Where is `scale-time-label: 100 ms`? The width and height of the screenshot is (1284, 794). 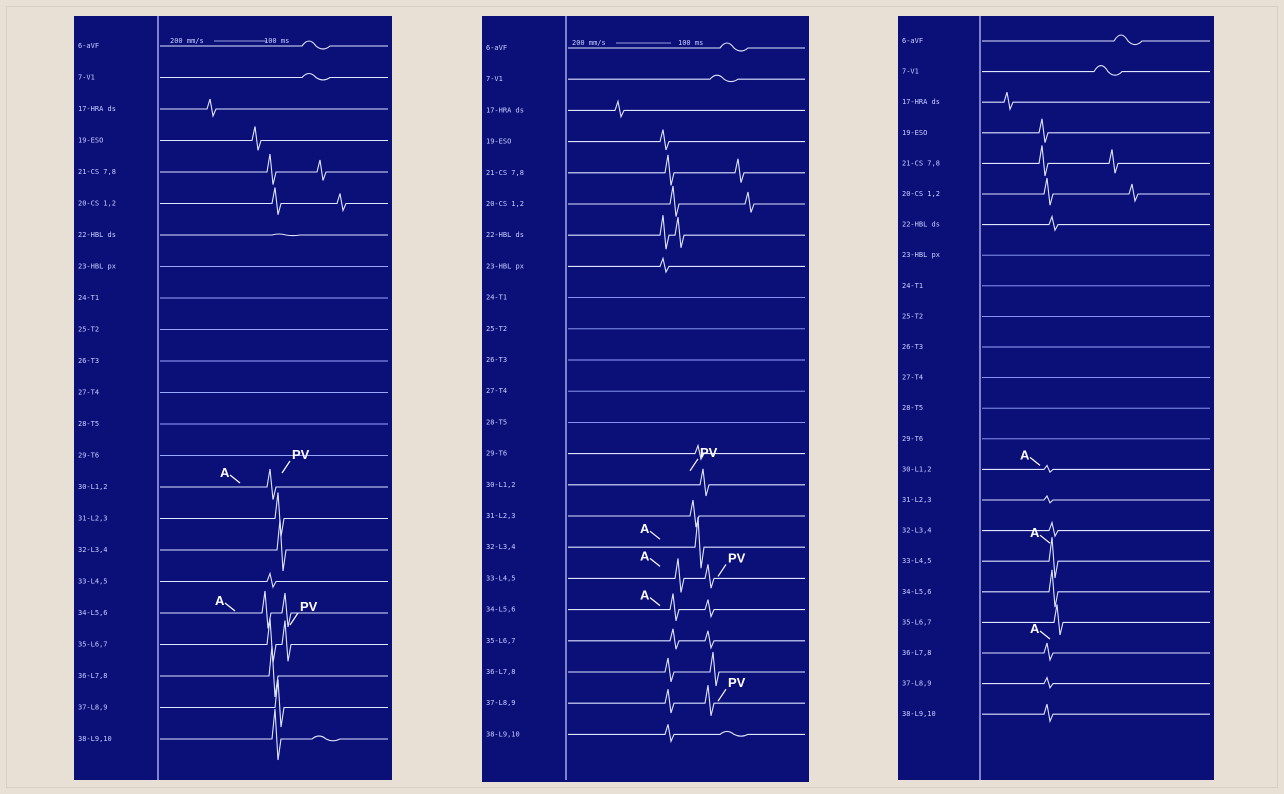 scale-time-label: 100 ms is located at coordinates (690, 43).